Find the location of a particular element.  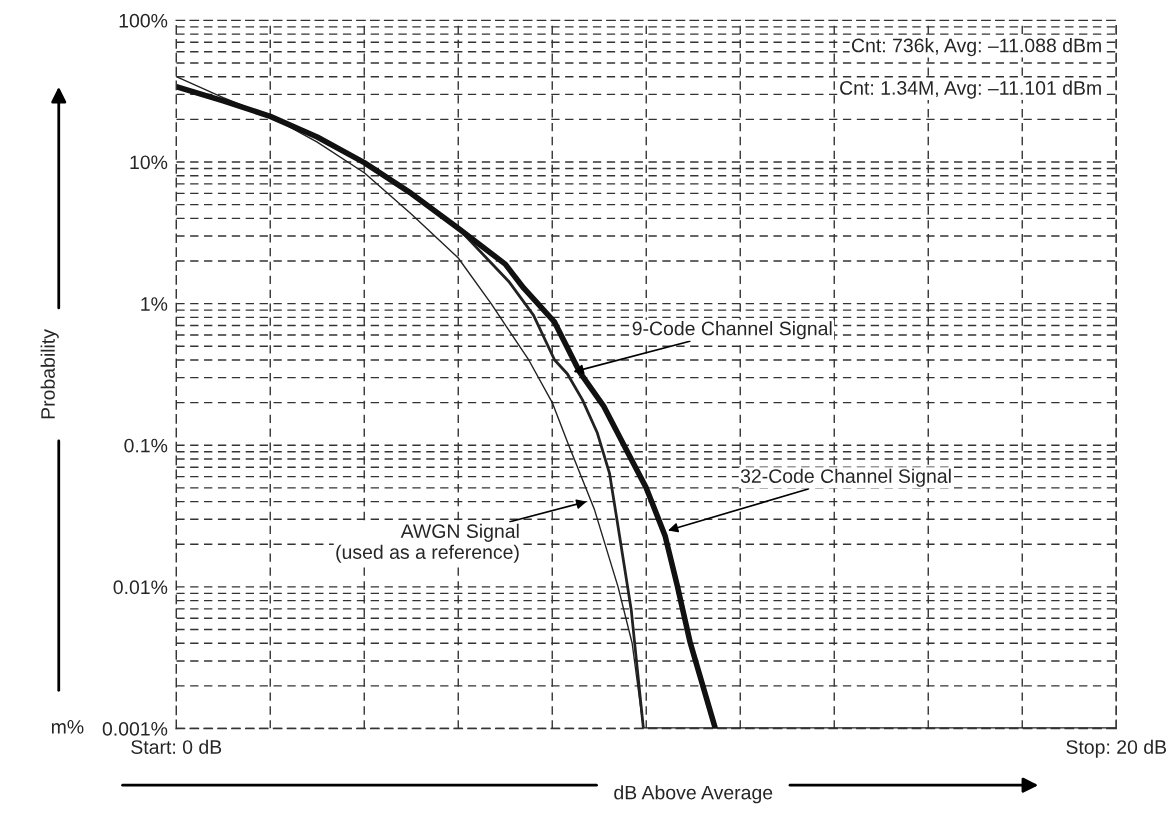

y-axis-title: Probability is located at coordinates (49, 374).